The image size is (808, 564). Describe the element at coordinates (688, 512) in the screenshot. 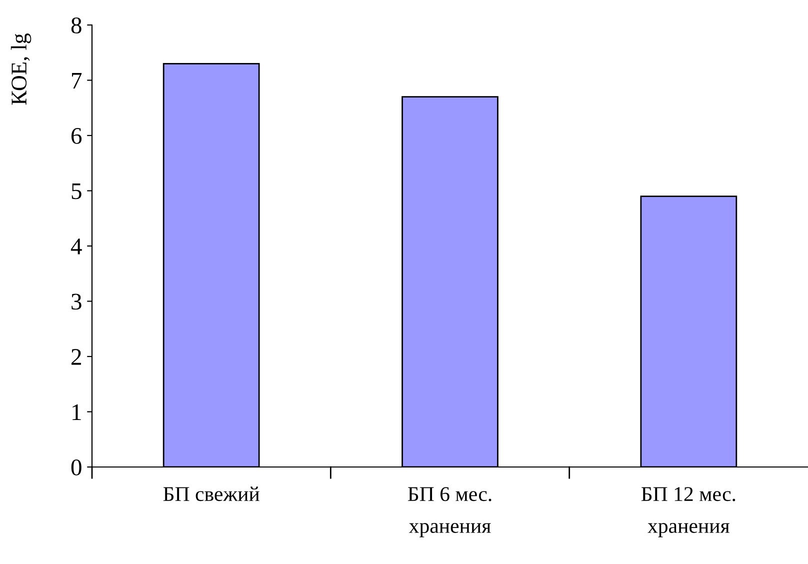

I see `x-tick-label: БП 12 мес. хранения` at that location.